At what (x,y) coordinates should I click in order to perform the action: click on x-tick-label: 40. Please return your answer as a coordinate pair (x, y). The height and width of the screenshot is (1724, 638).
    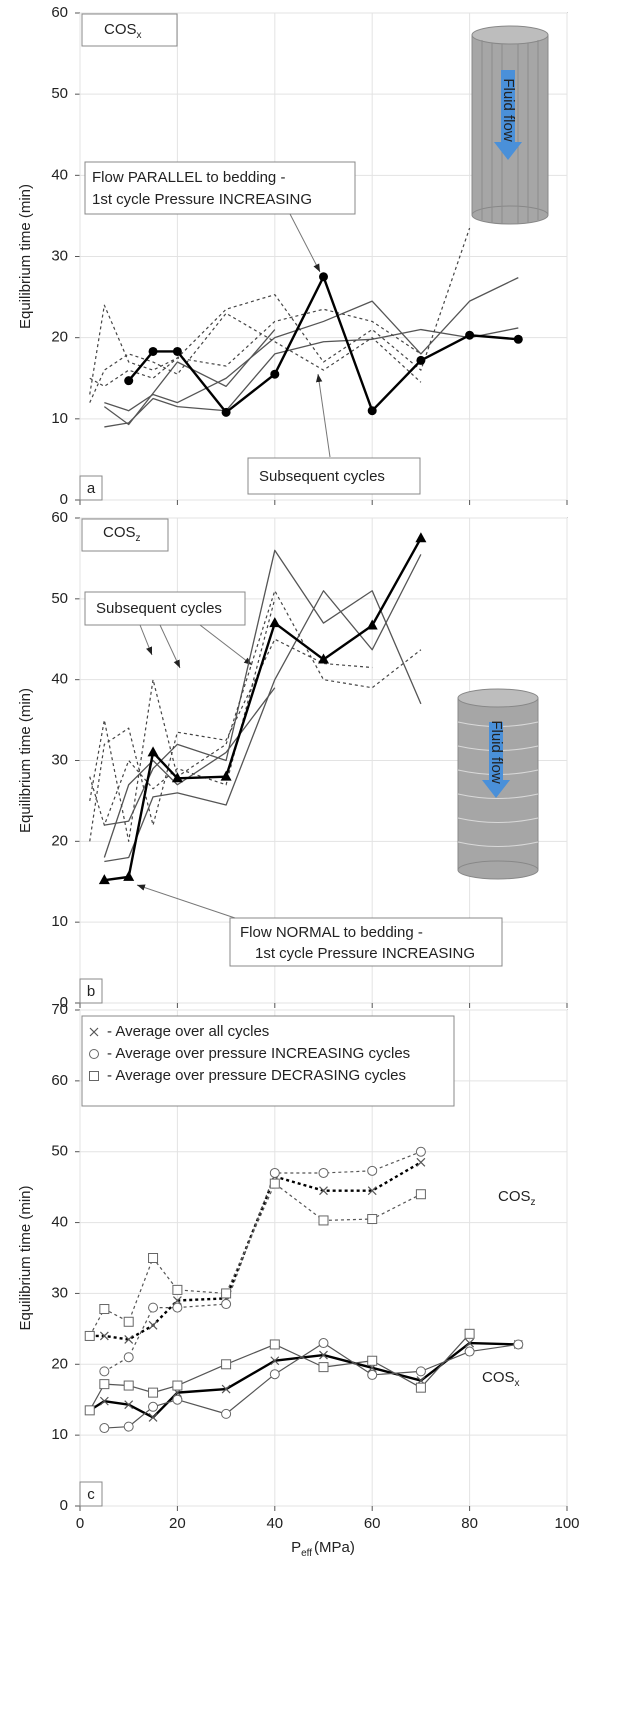
    Looking at the image, I should click on (274, 1523).